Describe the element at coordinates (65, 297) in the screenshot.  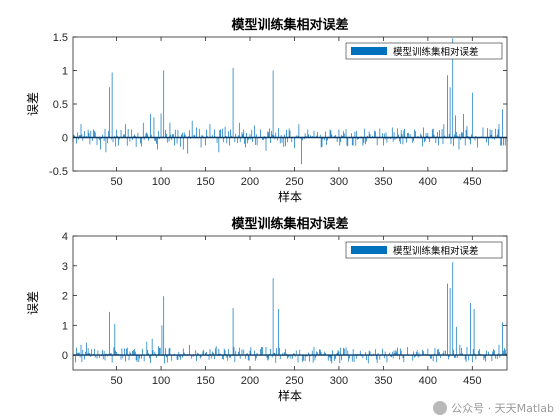
I see `y-tick-label: 2` at that location.